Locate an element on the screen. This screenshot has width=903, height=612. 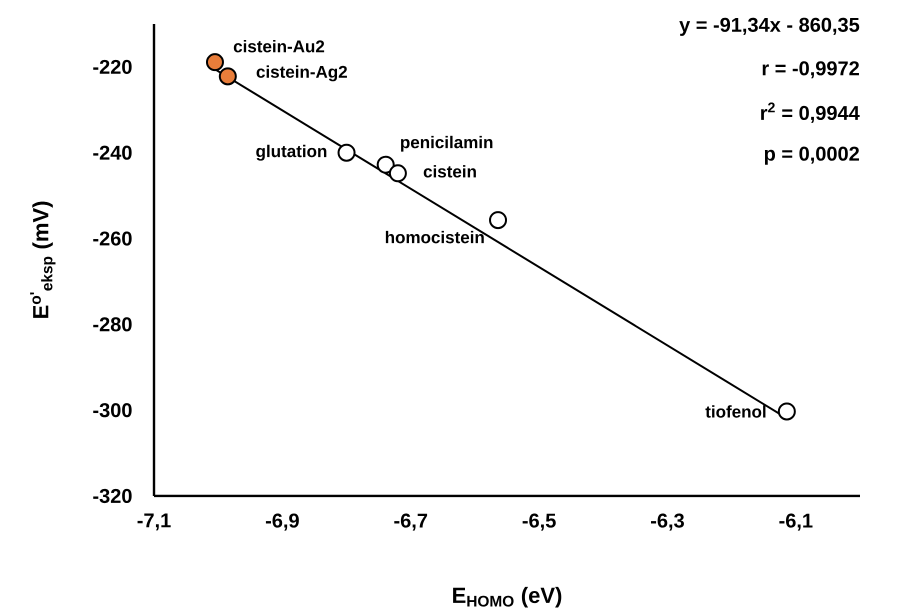
x-tick-label: -6,3 is located at coordinates (667, 522).